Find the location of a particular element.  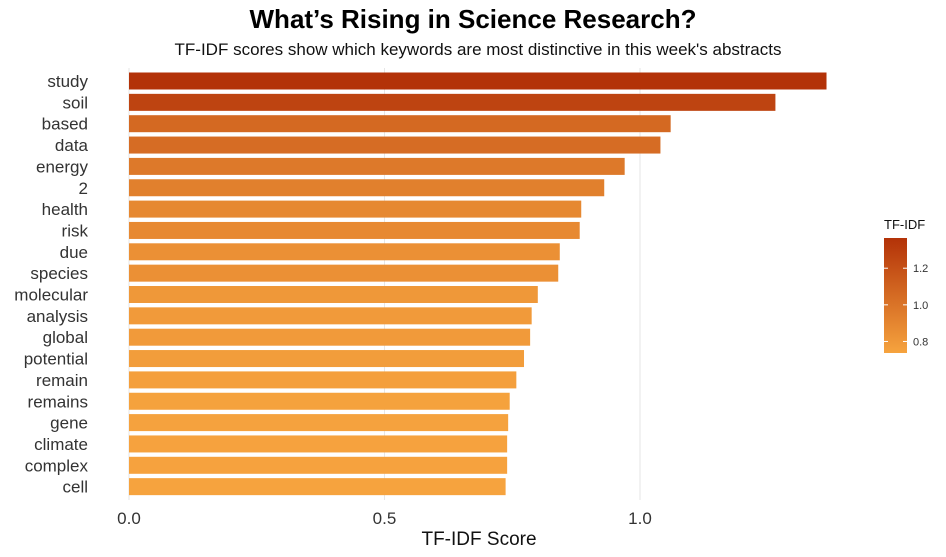

category-label: cell is located at coordinates (75, 487).